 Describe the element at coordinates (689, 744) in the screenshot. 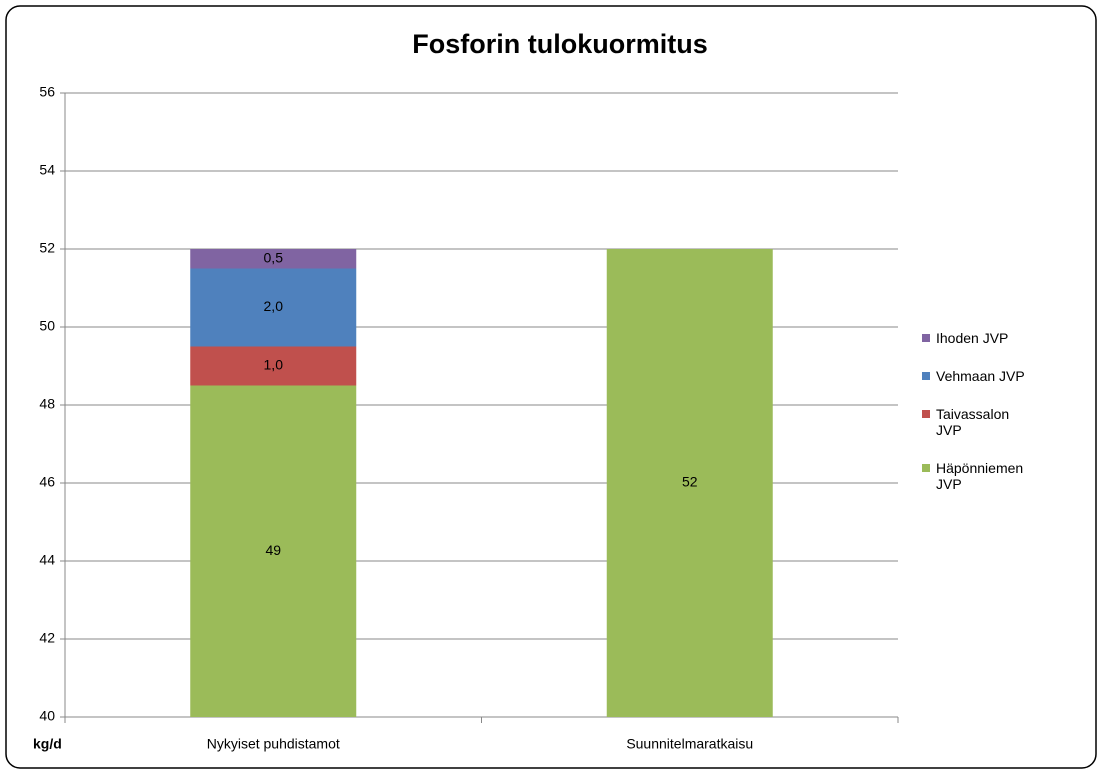

I see `x-tick-label: Suunnitelmaratkaisu` at that location.